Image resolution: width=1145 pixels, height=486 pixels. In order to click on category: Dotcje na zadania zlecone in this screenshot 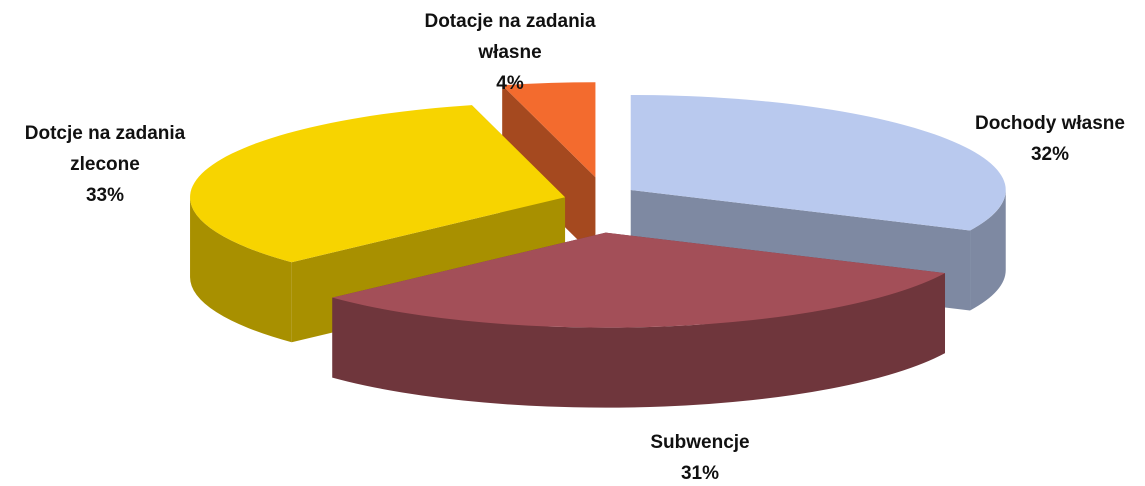, I will do `click(105, 149)`.